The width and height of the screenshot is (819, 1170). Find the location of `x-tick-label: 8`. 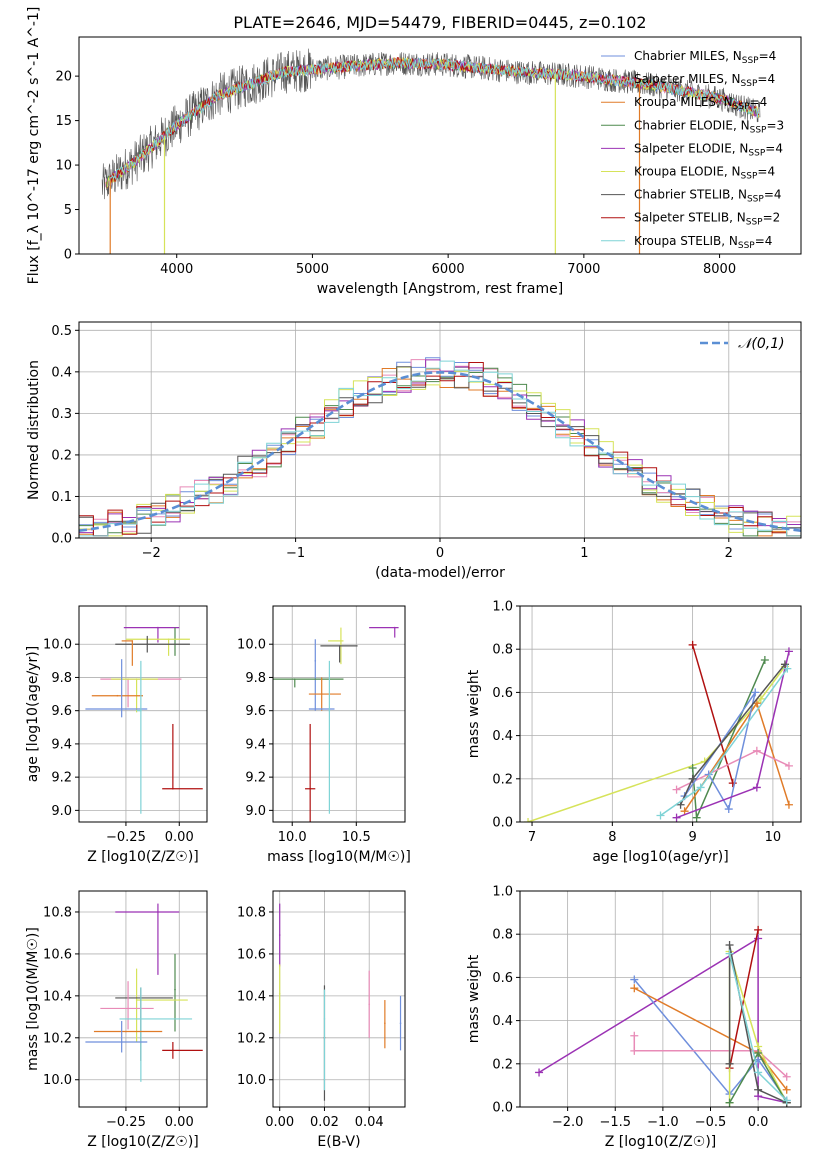

x-tick-label: 8 is located at coordinates (612, 837).